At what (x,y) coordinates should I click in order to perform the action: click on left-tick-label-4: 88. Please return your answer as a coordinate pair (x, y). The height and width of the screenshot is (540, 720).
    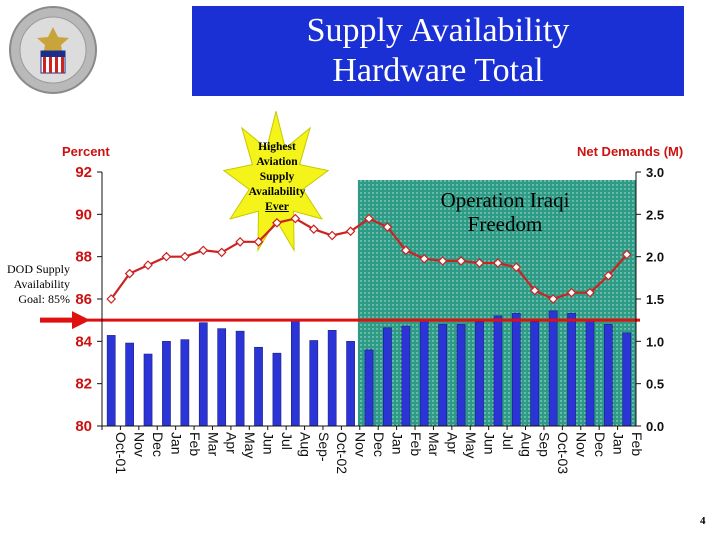
    Looking at the image, I should click on (83, 257).